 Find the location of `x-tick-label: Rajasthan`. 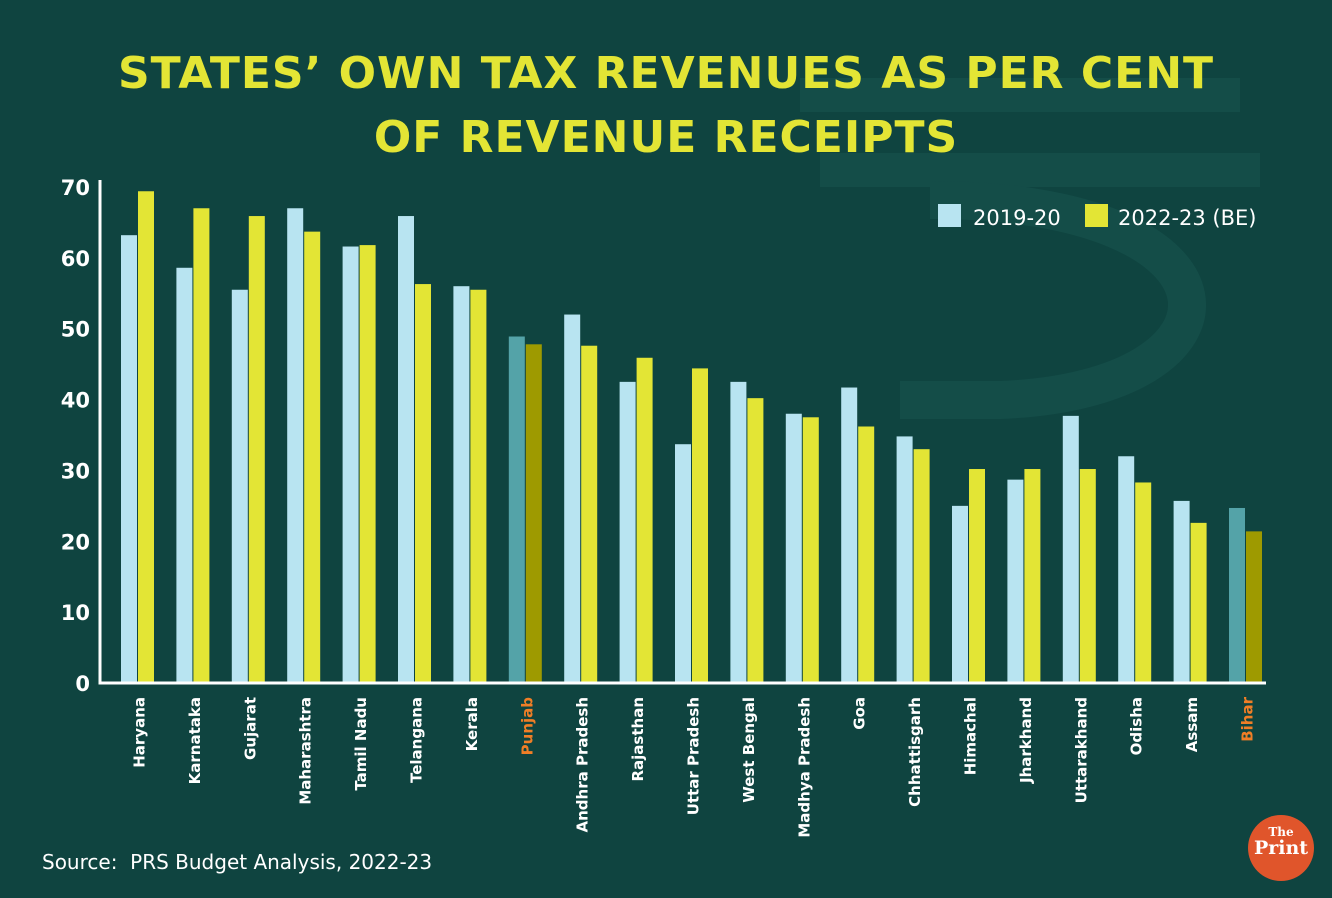

x-tick-label: Rajasthan is located at coordinates (638, 739).